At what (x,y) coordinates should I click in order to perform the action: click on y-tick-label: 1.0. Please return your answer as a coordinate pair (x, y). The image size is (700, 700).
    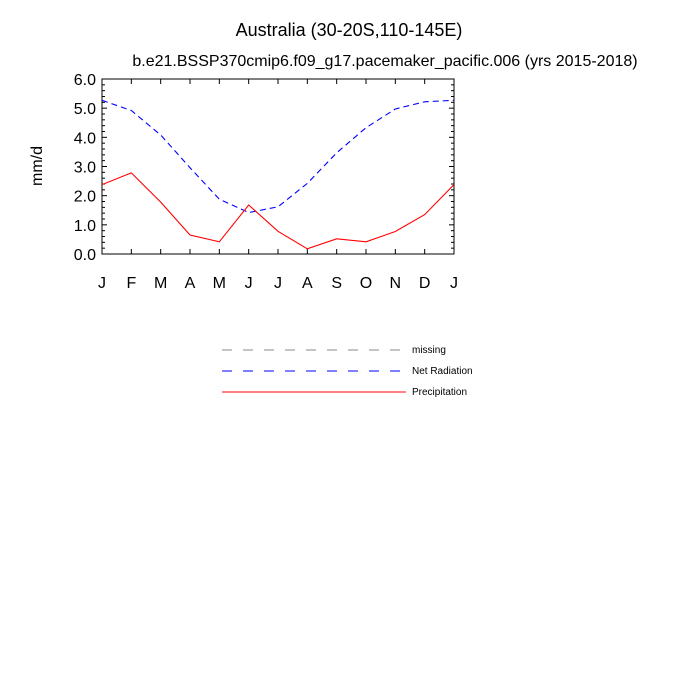
    Looking at the image, I should click on (85, 226).